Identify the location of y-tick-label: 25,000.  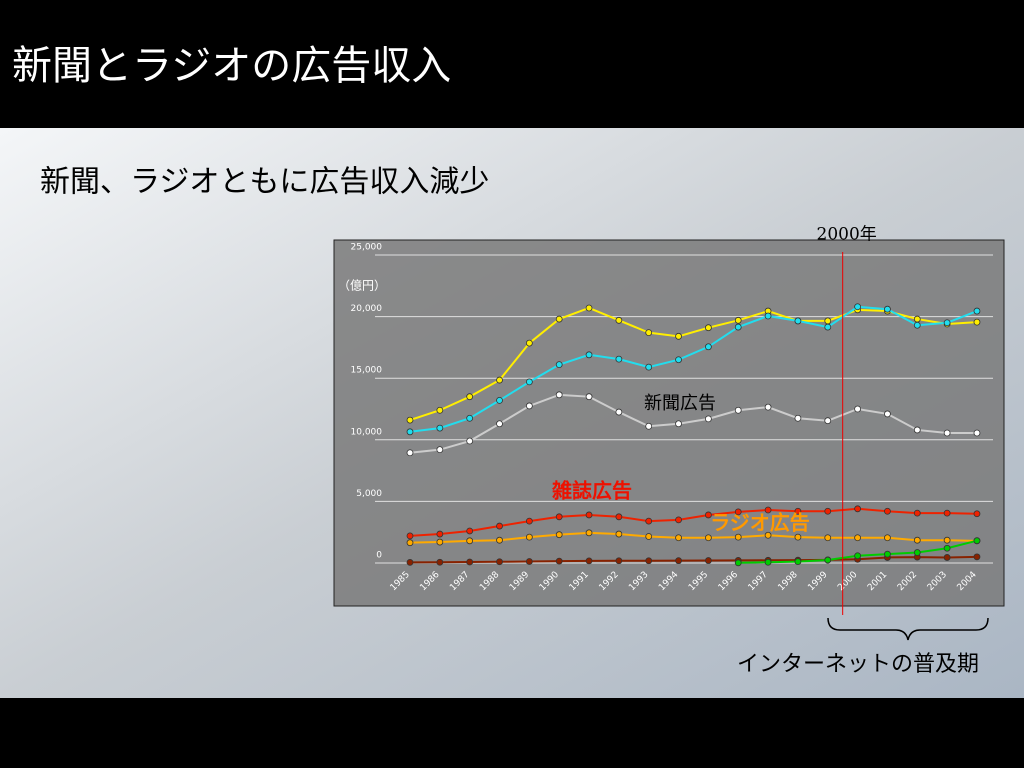
(367, 248).